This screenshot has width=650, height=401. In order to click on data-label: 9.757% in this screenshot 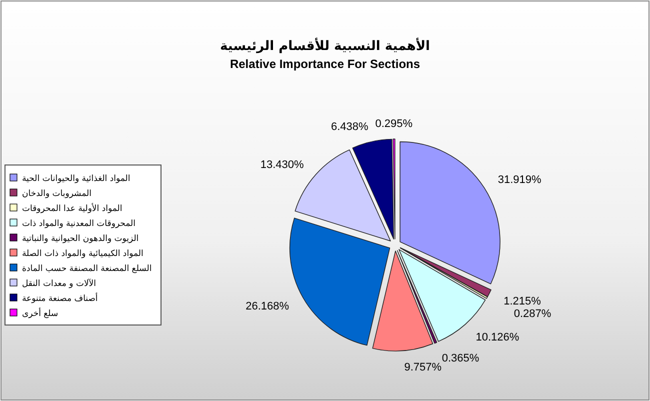, I will do `click(423, 368)`.